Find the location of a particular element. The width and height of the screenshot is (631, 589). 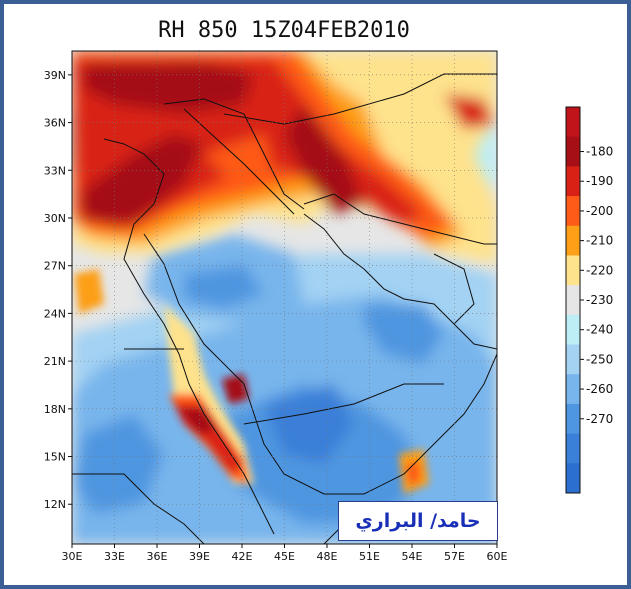

lon-tick-label: 39E is located at coordinates (199, 556).